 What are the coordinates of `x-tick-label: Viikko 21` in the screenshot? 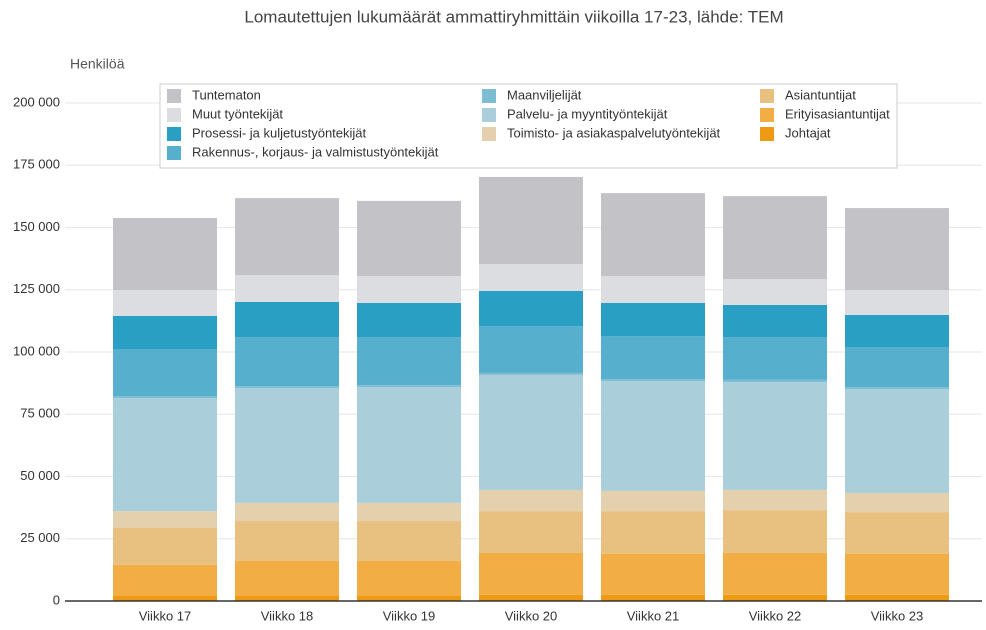 It's located at (653, 615).